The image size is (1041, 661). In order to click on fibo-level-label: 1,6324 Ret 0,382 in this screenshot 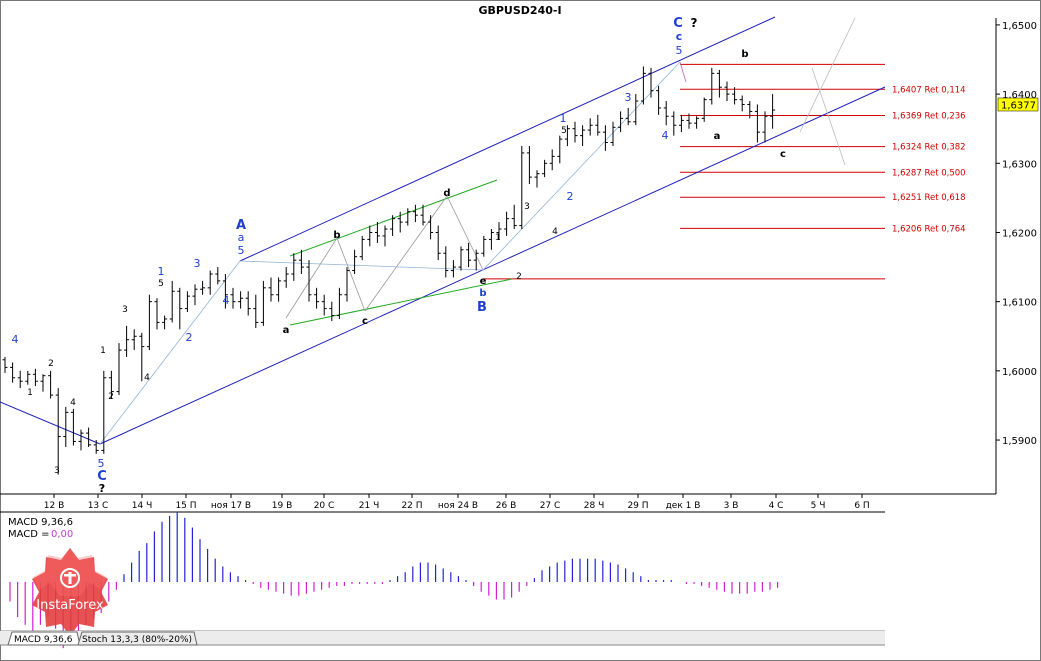, I will do `click(929, 148)`.